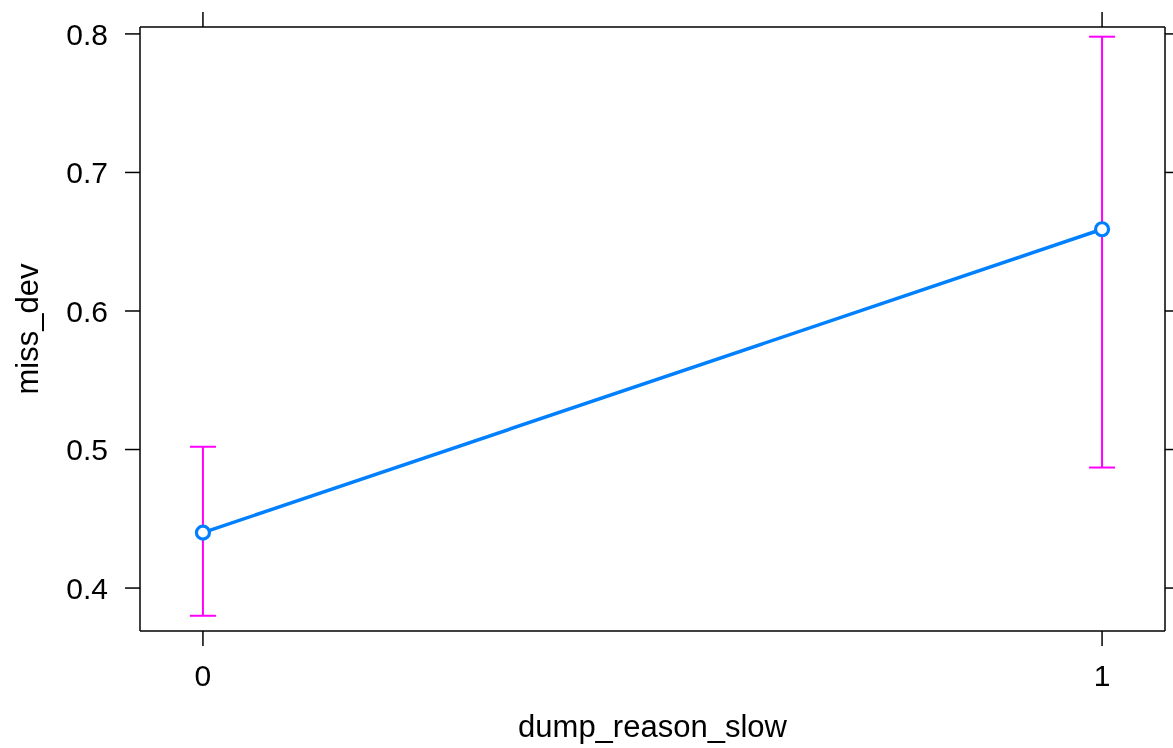 The width and height of the screenshot is (1173, 748). I want to click on y-tick-label: 0.8, so click(87, 34).